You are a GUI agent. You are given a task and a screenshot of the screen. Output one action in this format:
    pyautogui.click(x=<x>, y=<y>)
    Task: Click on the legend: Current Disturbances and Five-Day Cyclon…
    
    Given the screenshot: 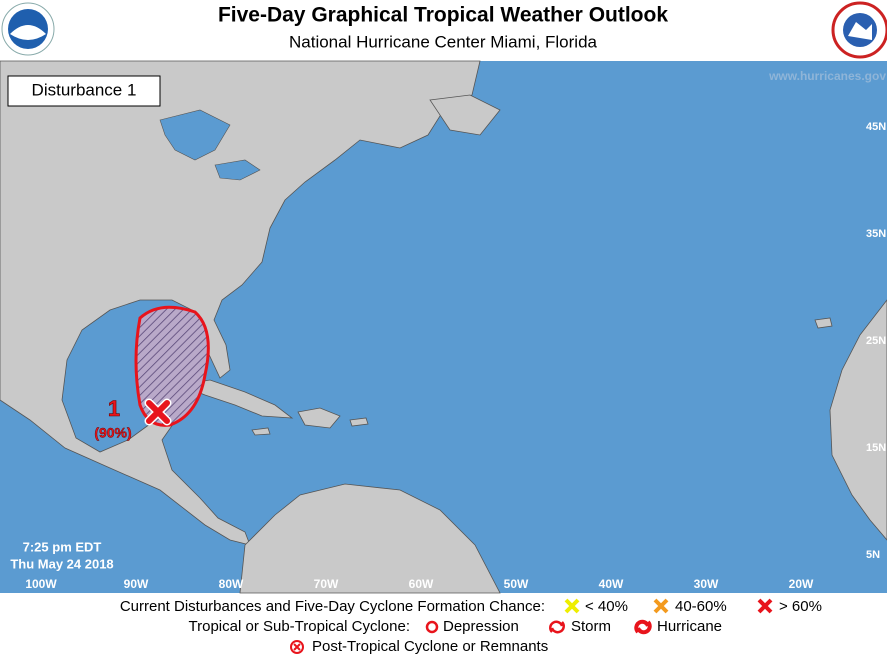 What is the action you would take?
    pyautogui.click(x=471, y=626)
    